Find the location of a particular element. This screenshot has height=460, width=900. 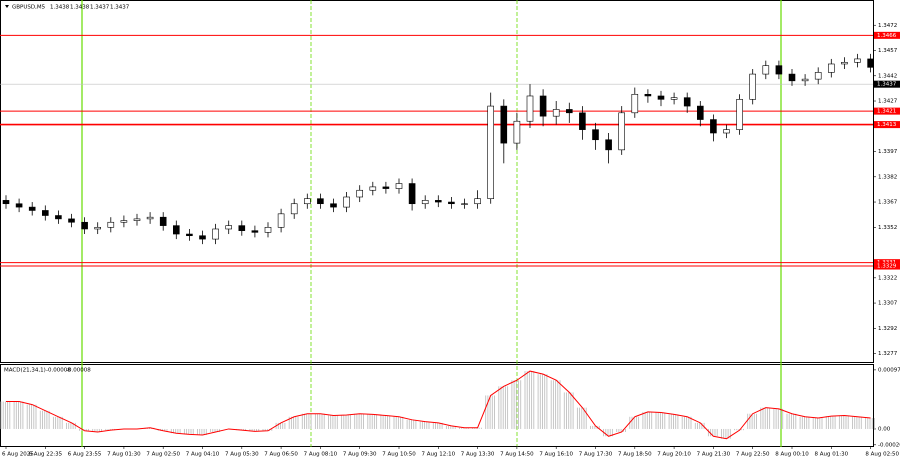

x-tick-label: 6 Aug 2025 is located at coordinates (18, 455).